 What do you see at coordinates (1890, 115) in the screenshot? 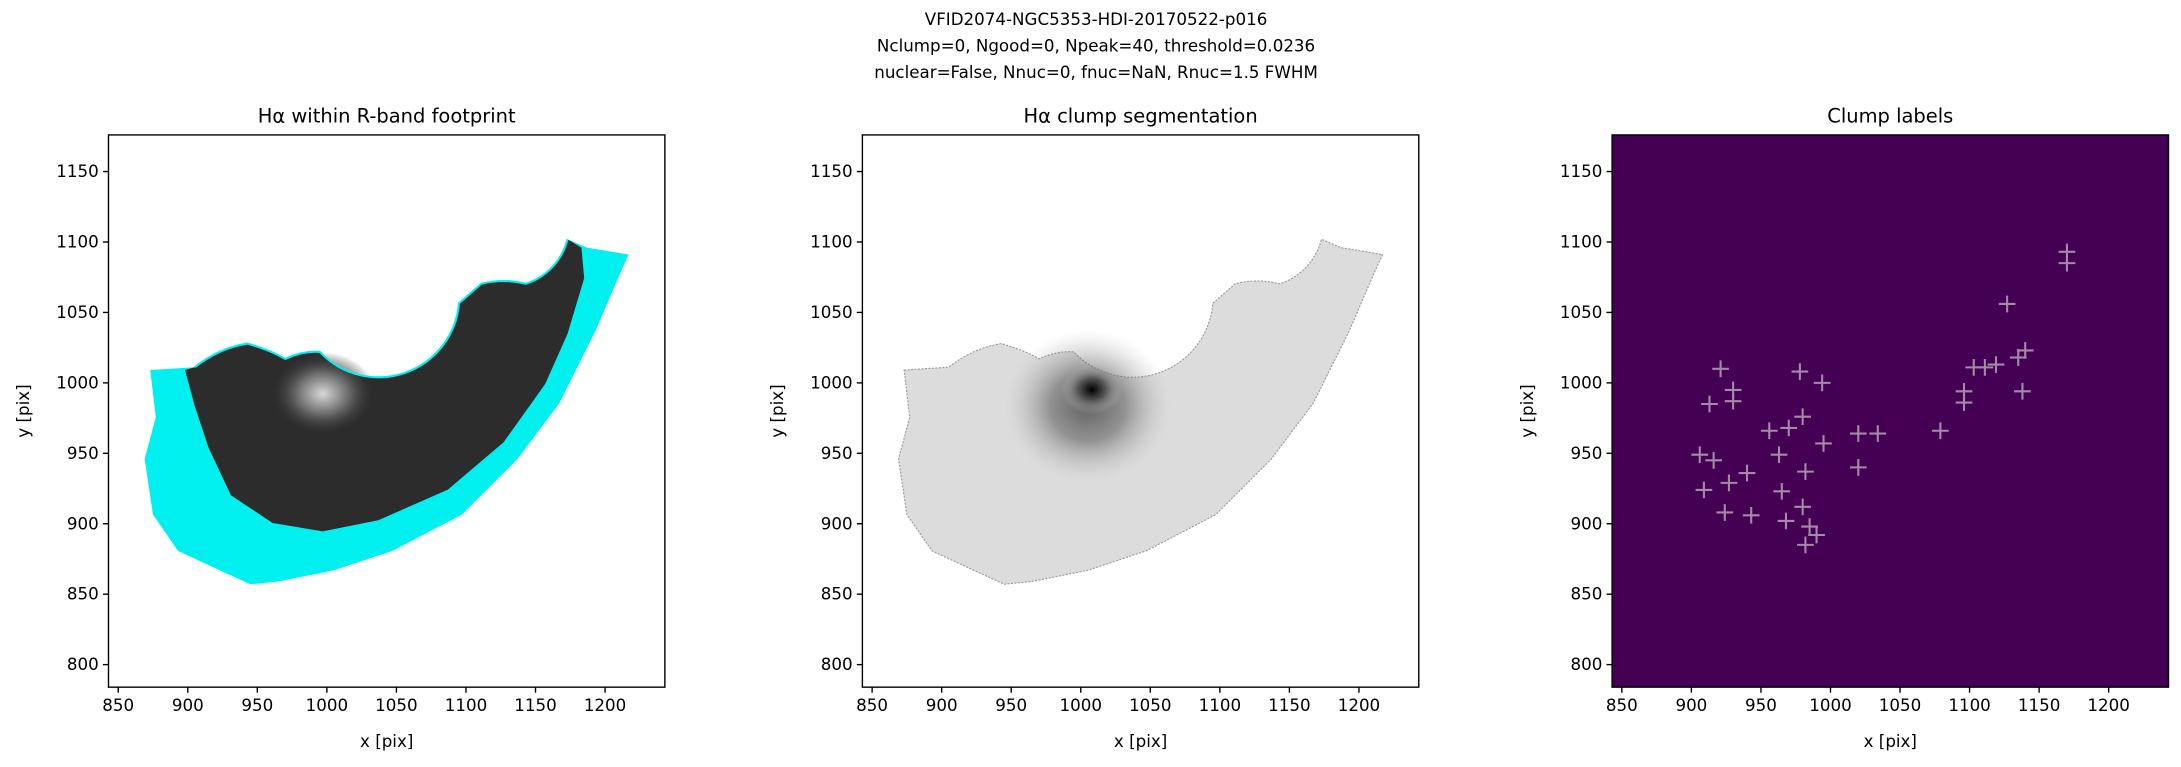
I see `axes-title: Clump labels` at bounding box center [1890, 115].